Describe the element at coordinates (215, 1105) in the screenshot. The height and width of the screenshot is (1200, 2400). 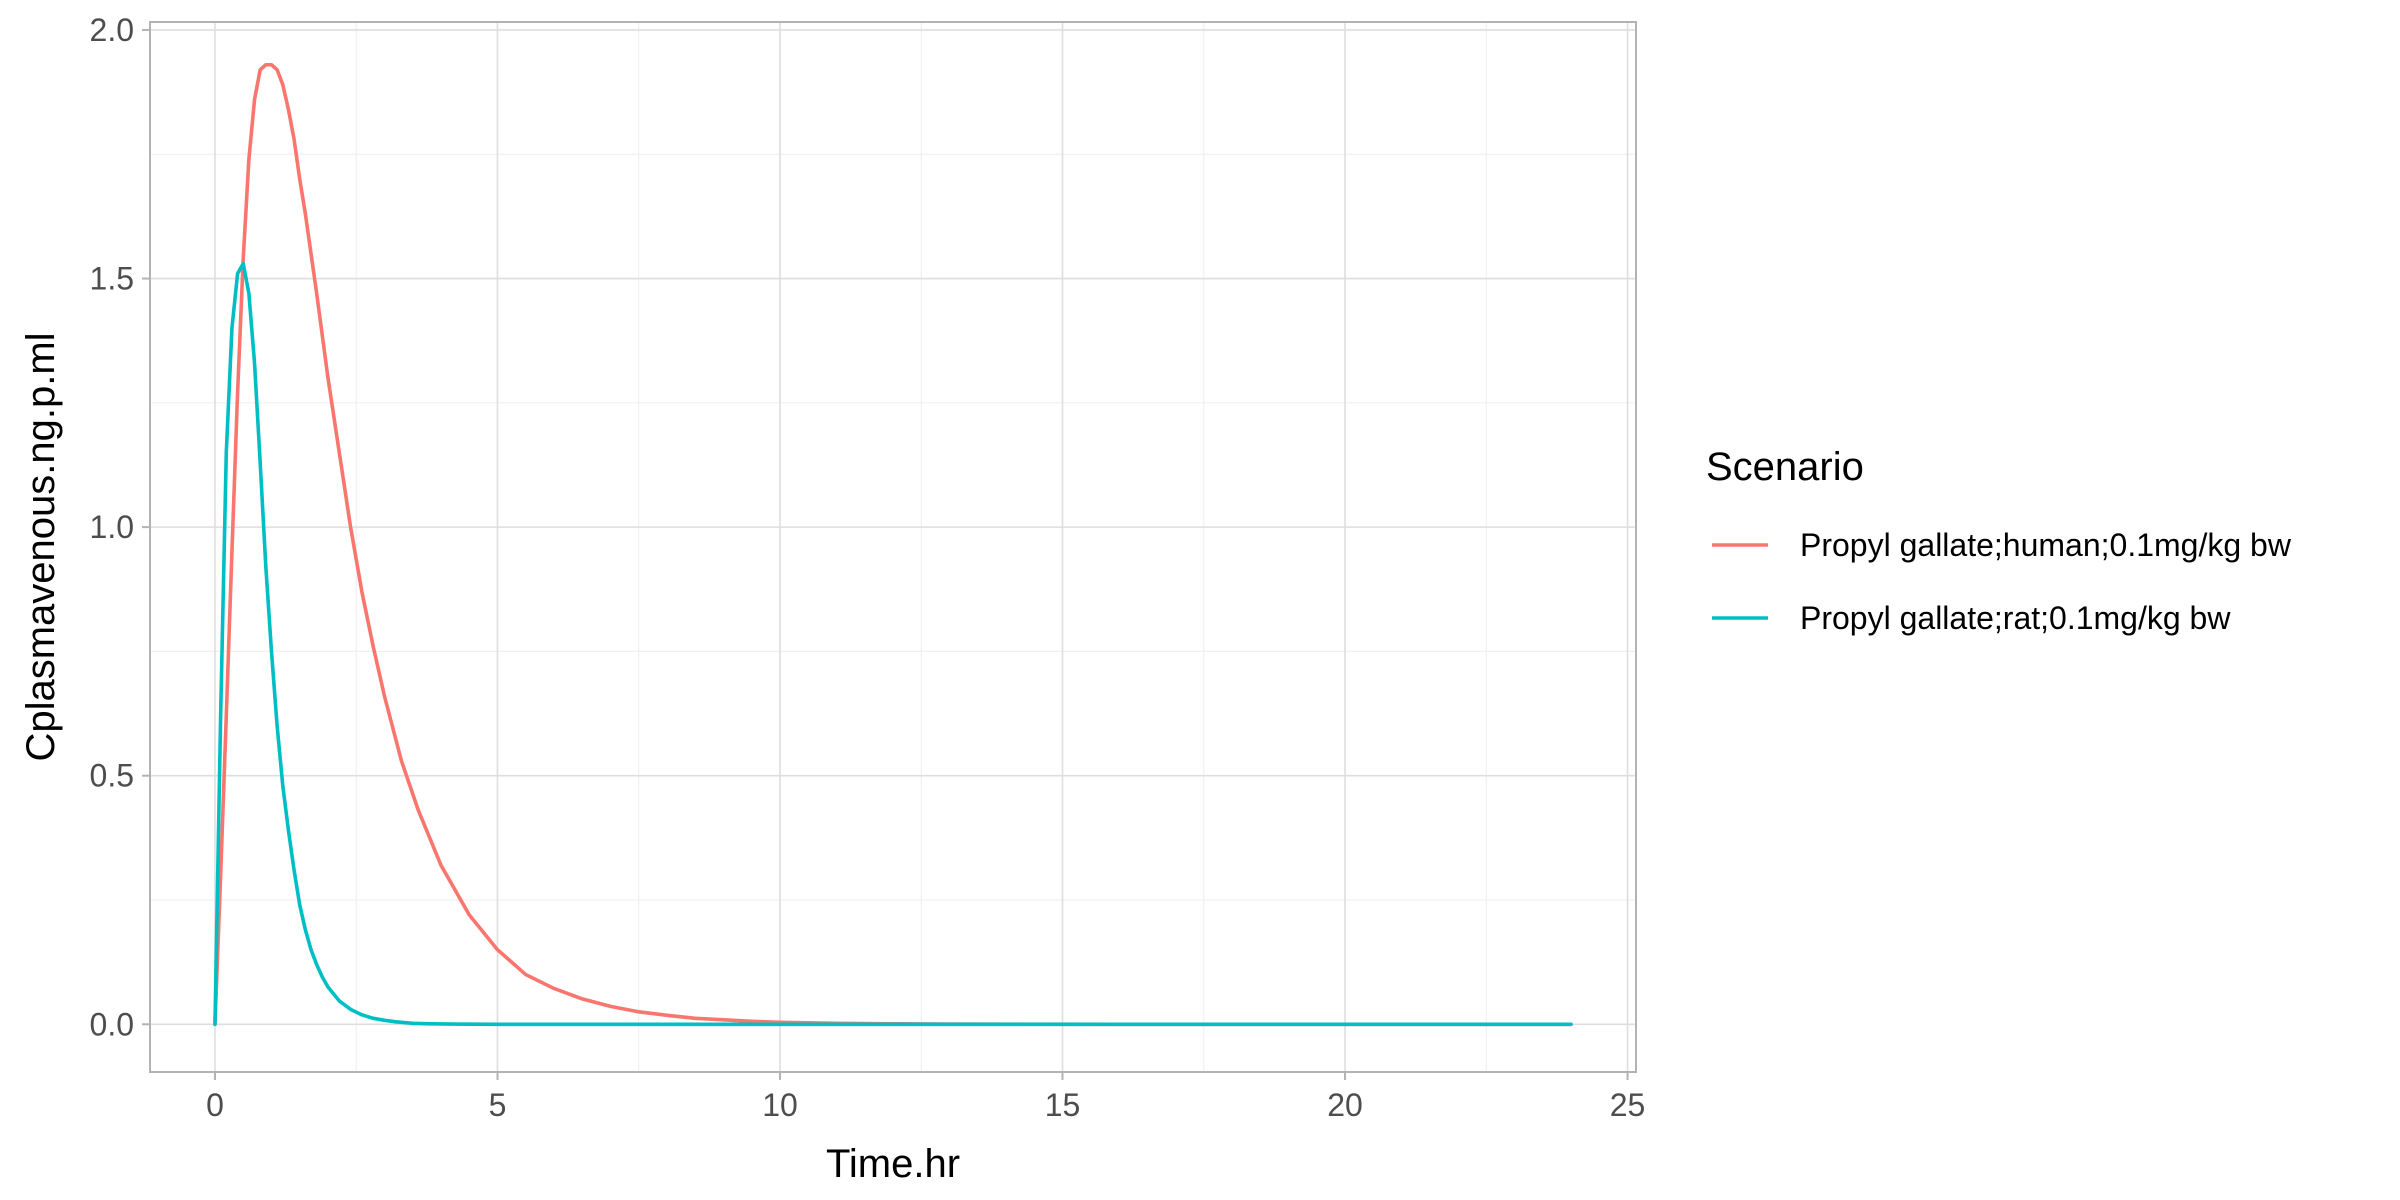
I see `x-tick-label: 0` at that location.